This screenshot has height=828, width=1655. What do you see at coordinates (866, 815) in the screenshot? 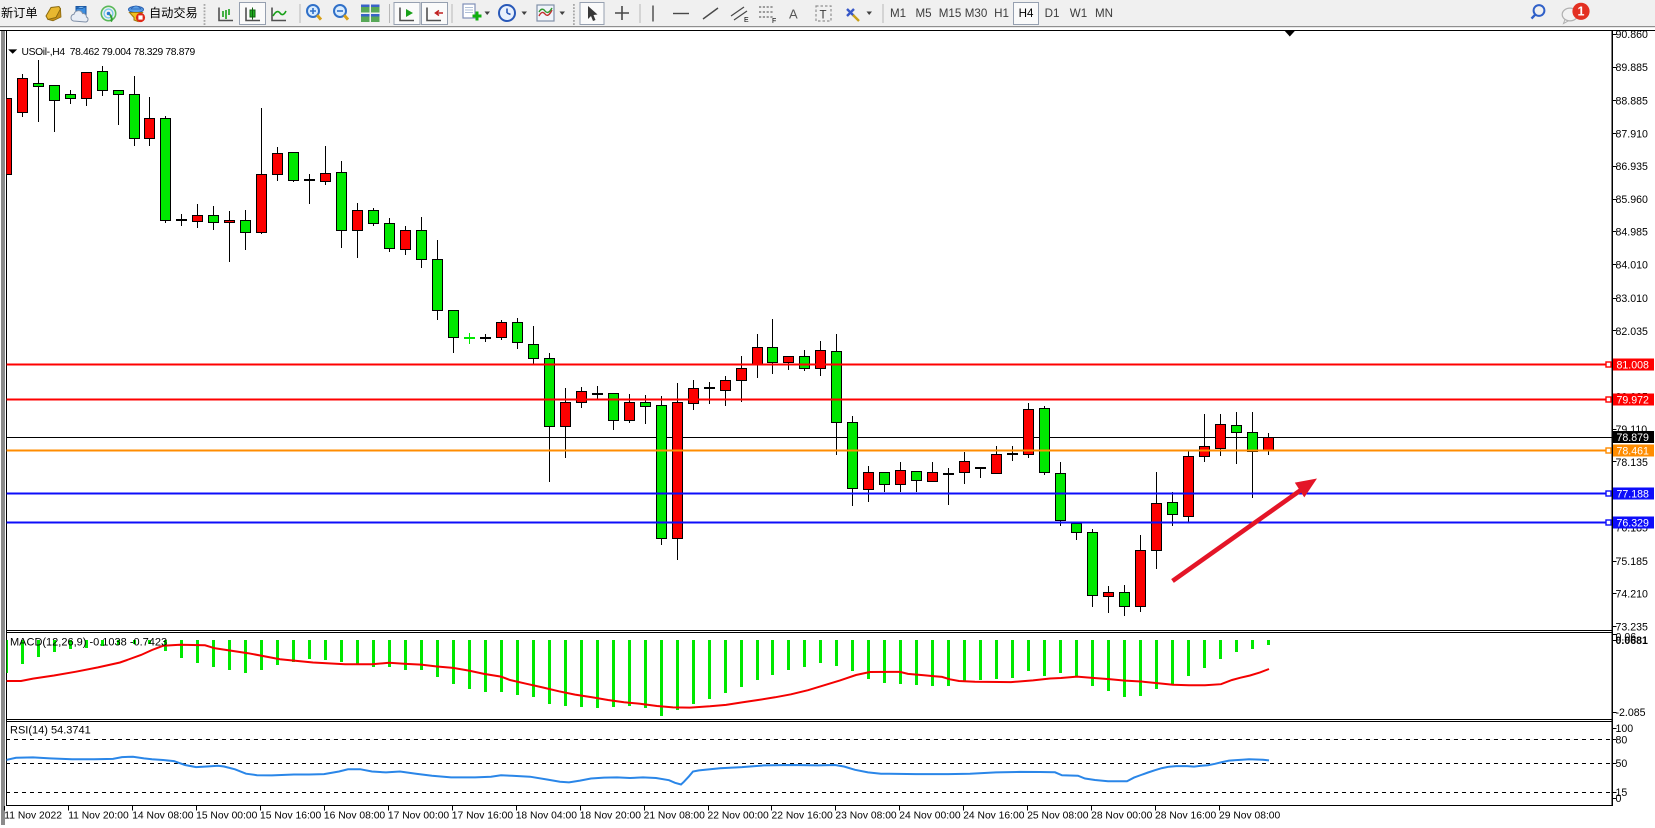
I see `svg-text: 23 Nov 08:00` at bounding box center [866, 815].